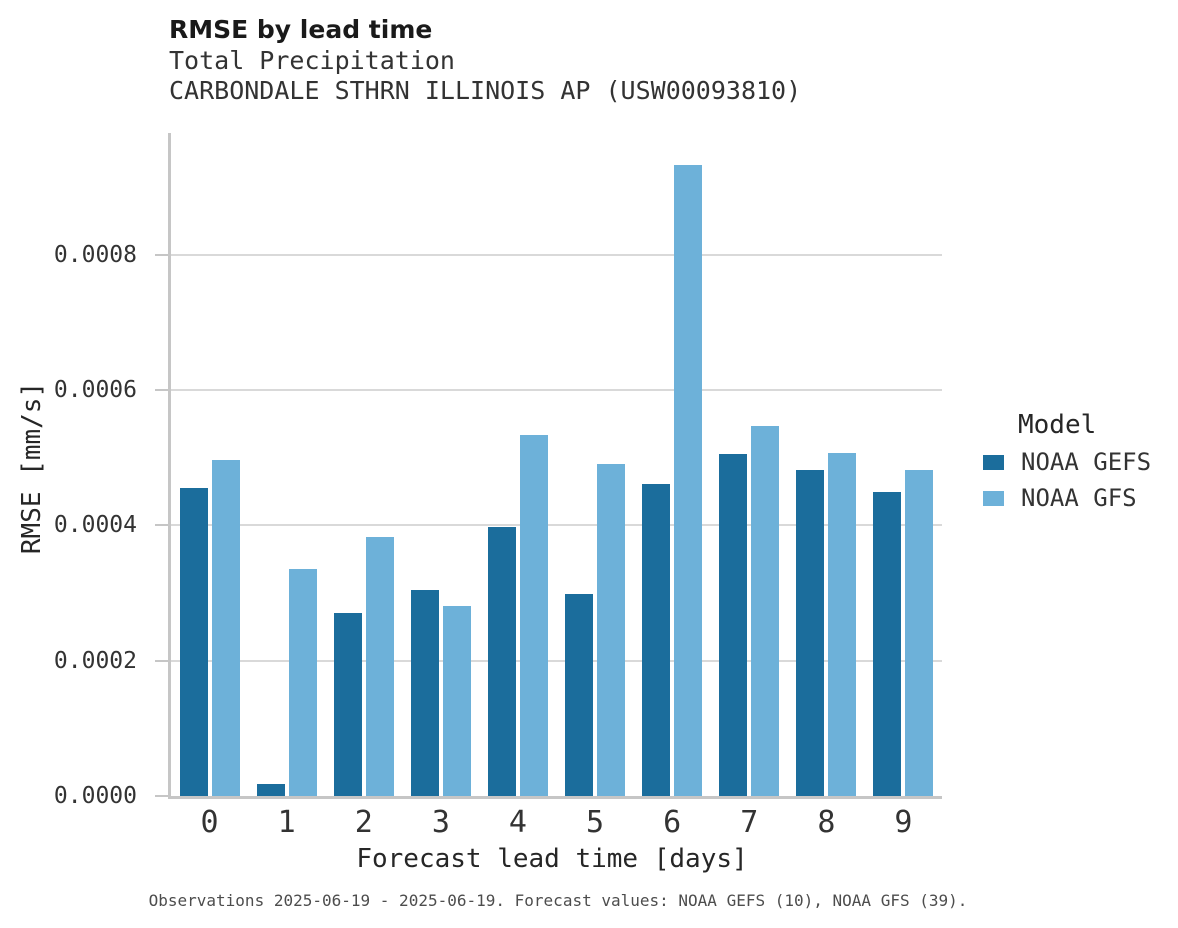  Describe the element at coordinates (1079, 498) in the screenshot. I see `legend-label-noaa-gfs: NOAA GFS` at that location.